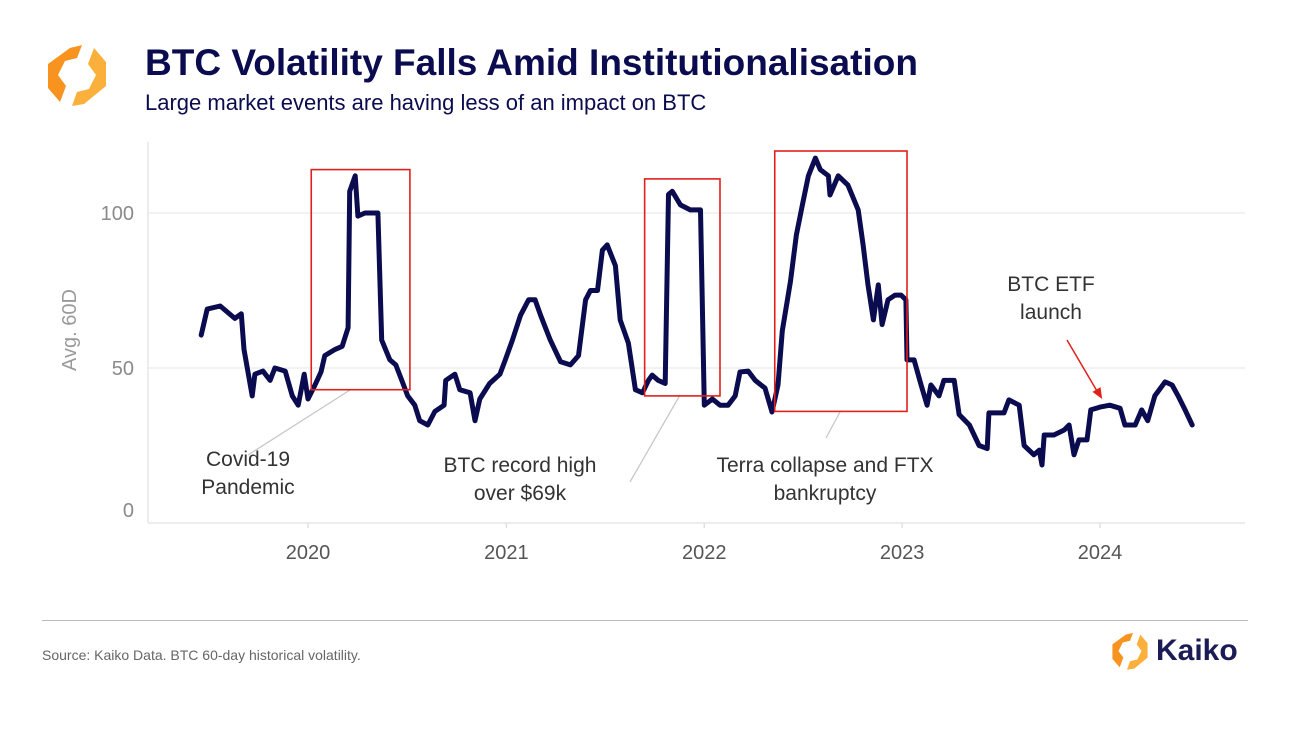 This screenshot has width=1298, height=734. Describe the element at coordinates (506, 553) in the screenshot. I see `x-tick-label: 2021` at that location.